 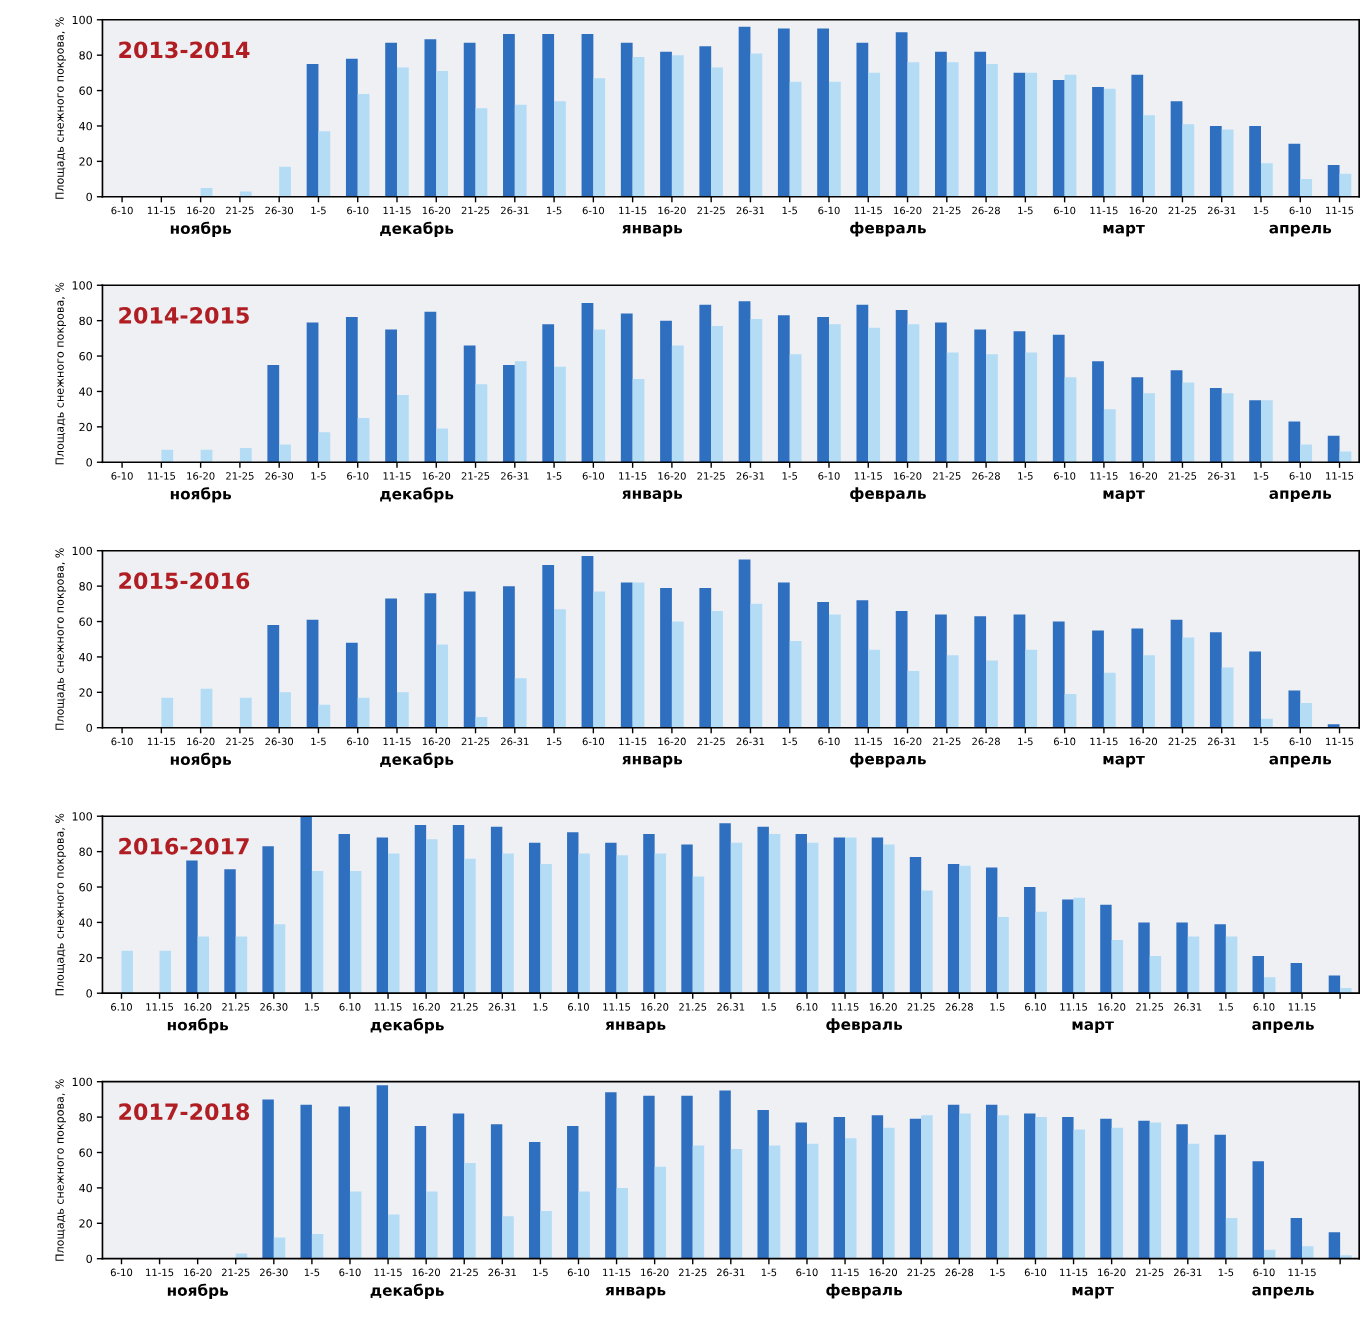 I want to click on text: 2016-2017, so click(x=184, y=846).